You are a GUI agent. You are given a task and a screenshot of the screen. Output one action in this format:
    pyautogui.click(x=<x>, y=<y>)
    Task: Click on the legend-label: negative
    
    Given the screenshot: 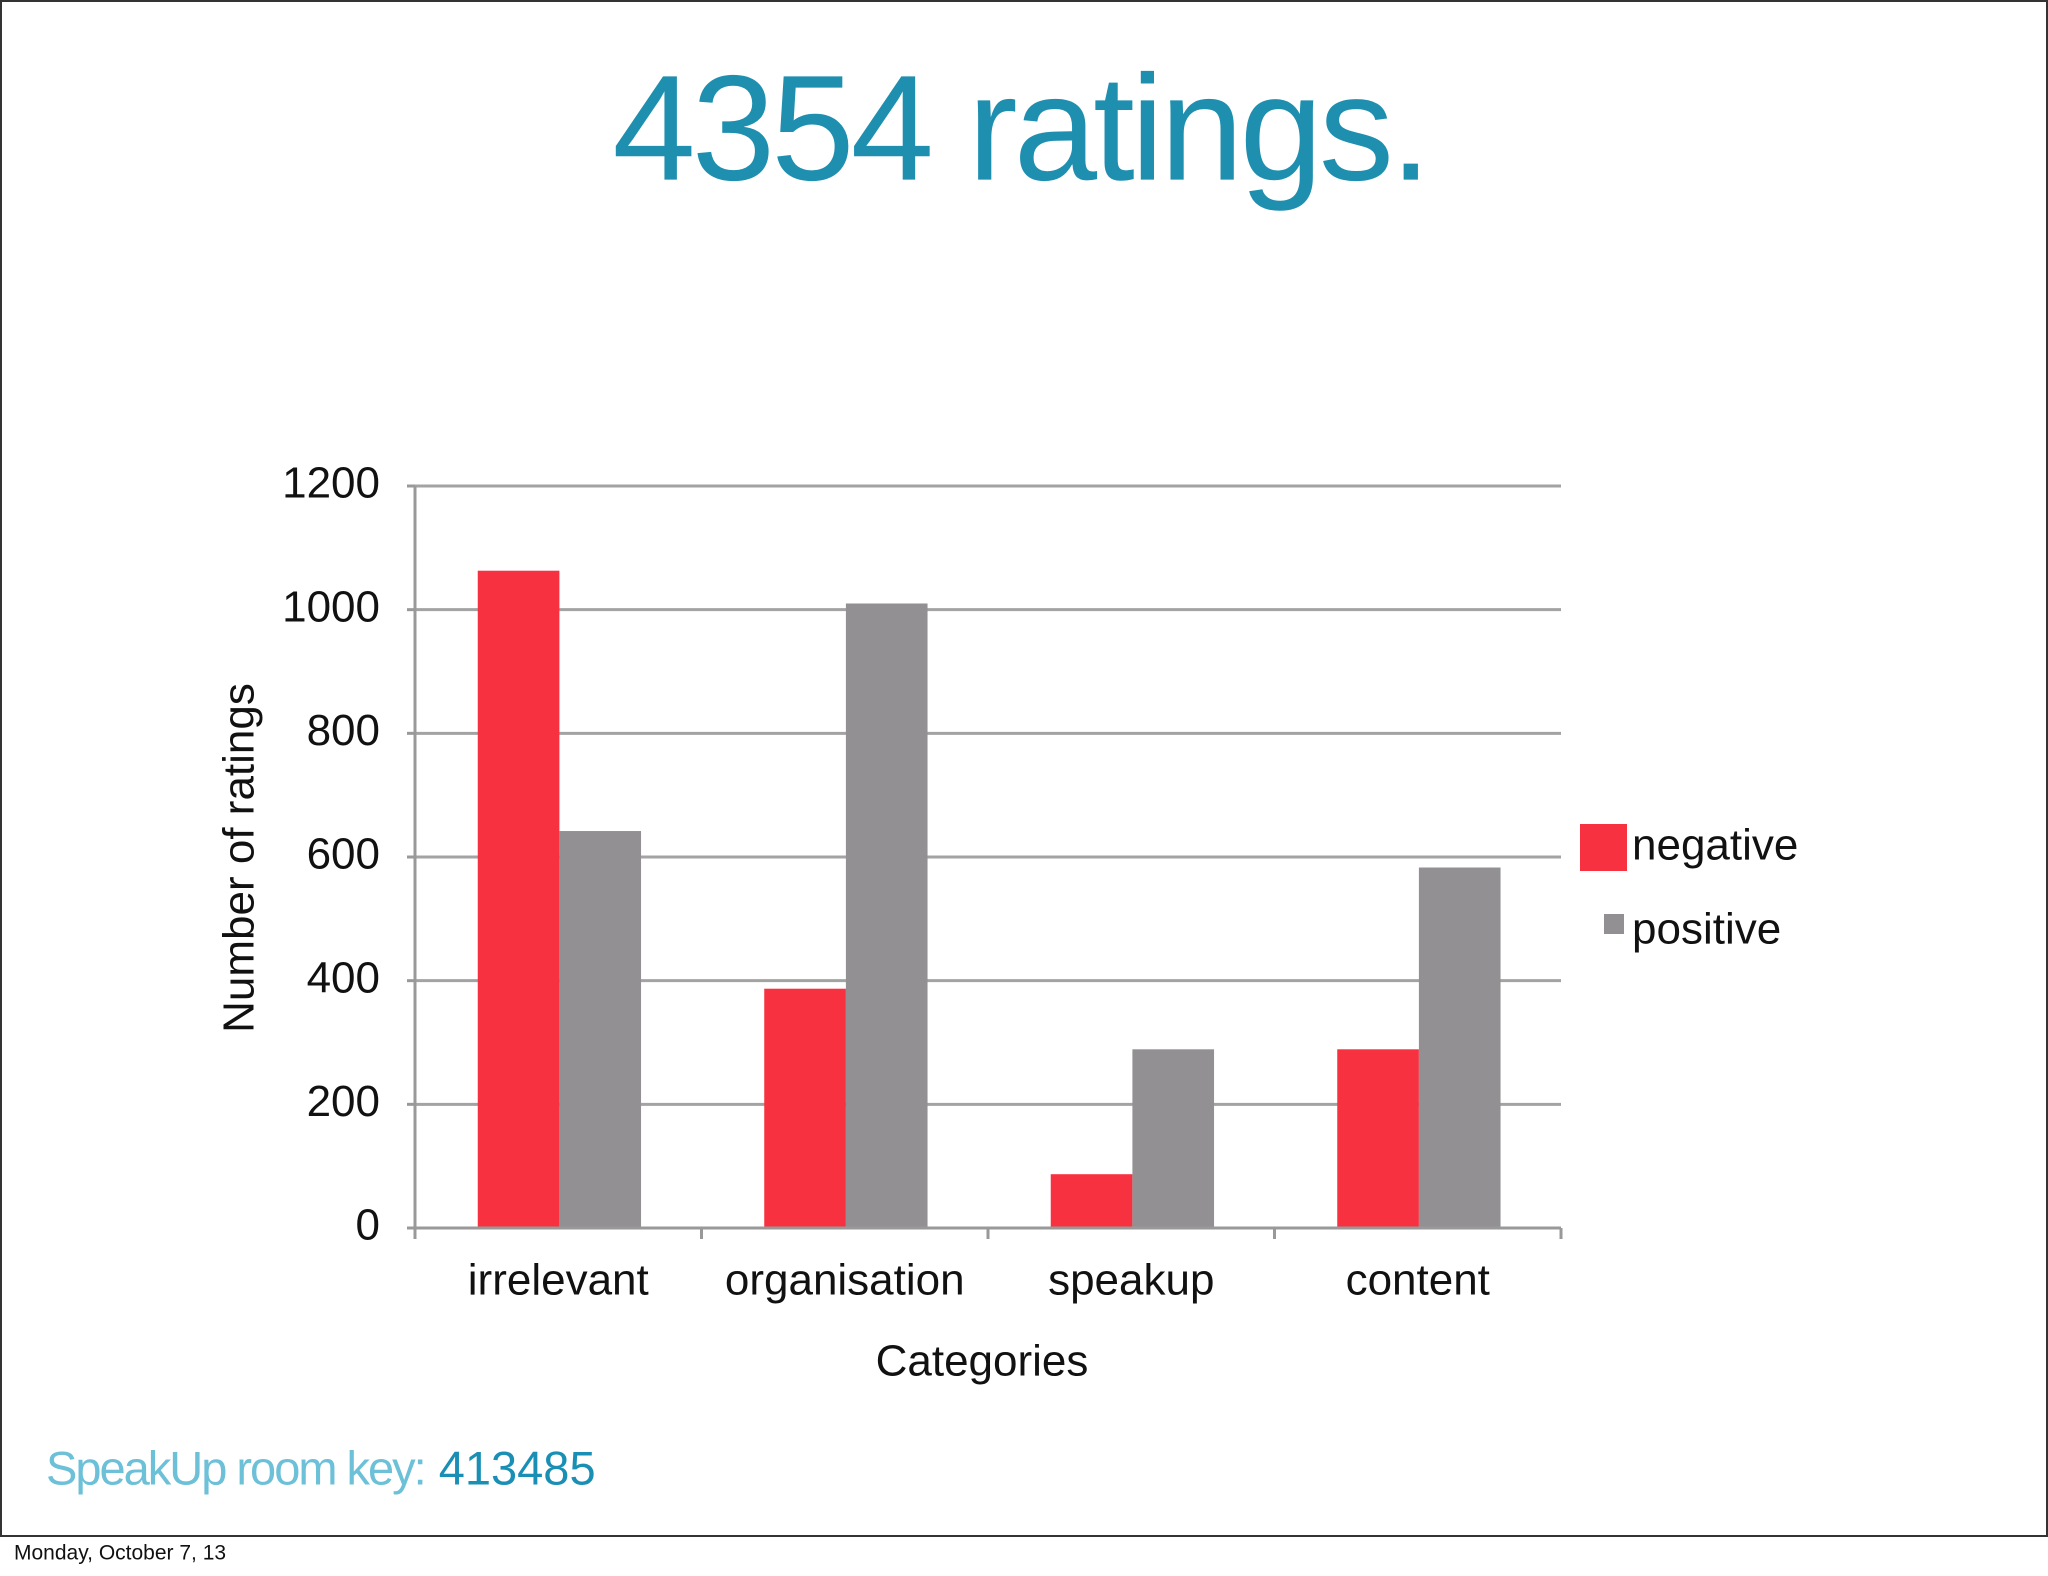 What is the action you would take?
    pyautogui.click(x=1715, y=845)
    